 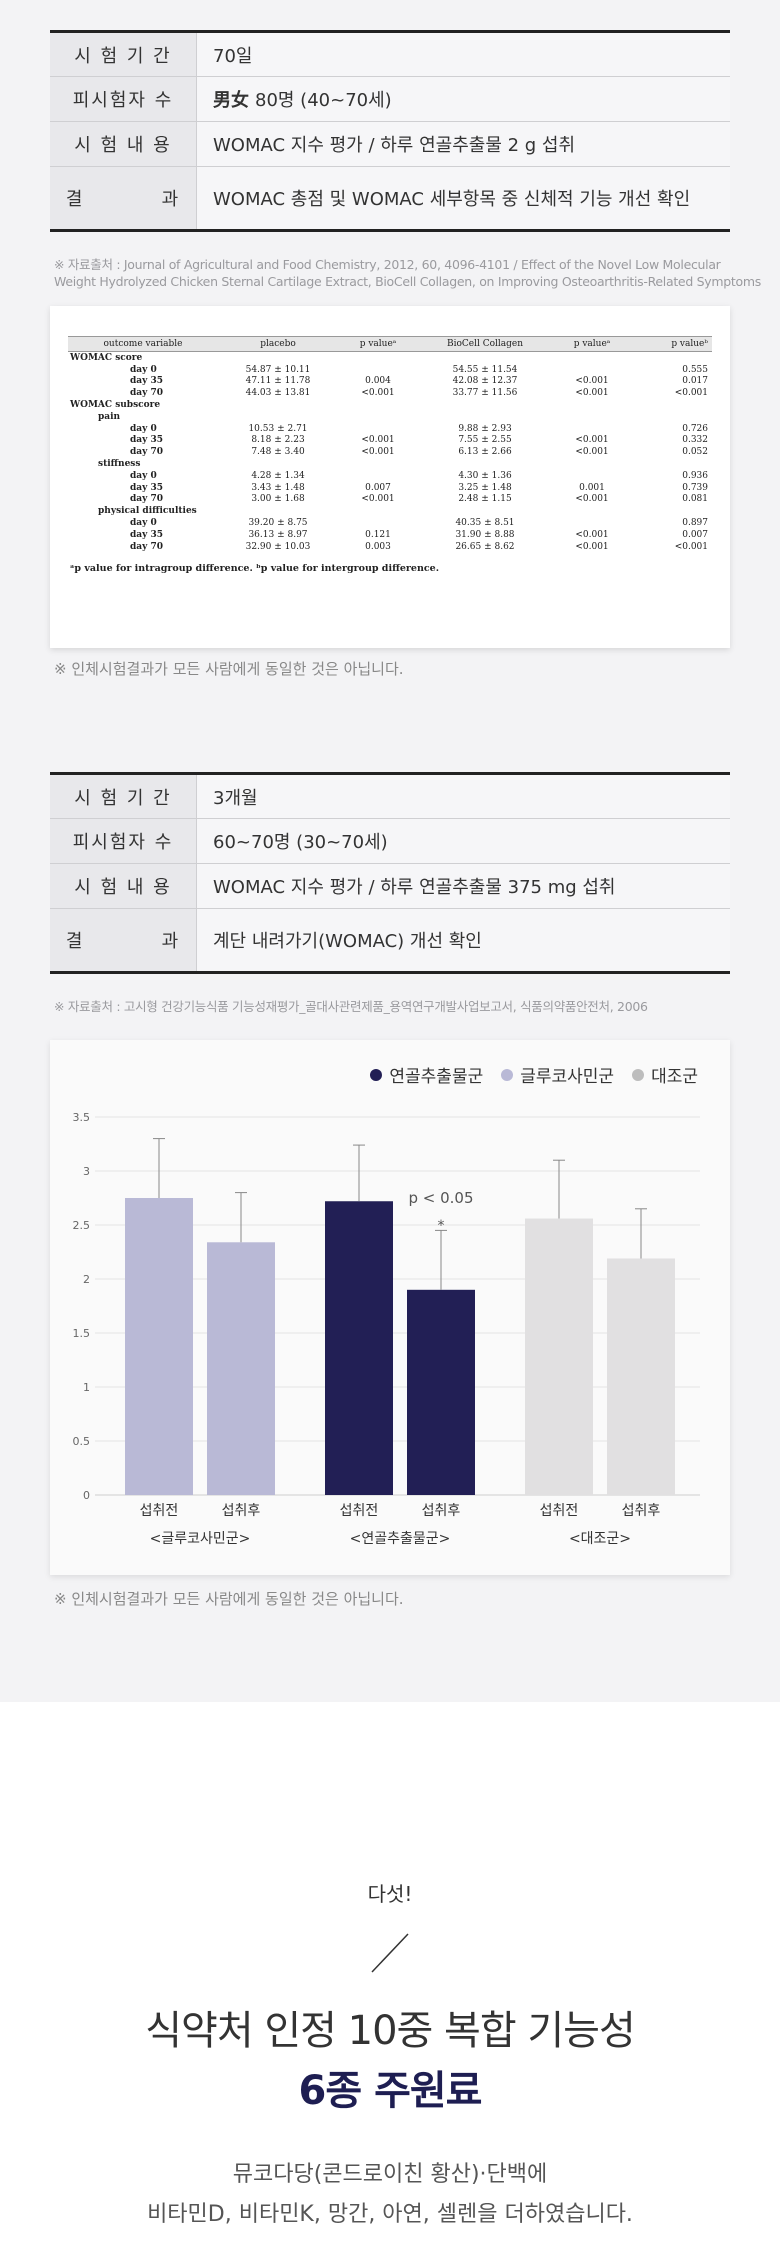 What do you see at coordinates (278, 475) in the screenshot?
I see `table-cell: 4.28 ± 1.34` at bounding box center [278, 475].